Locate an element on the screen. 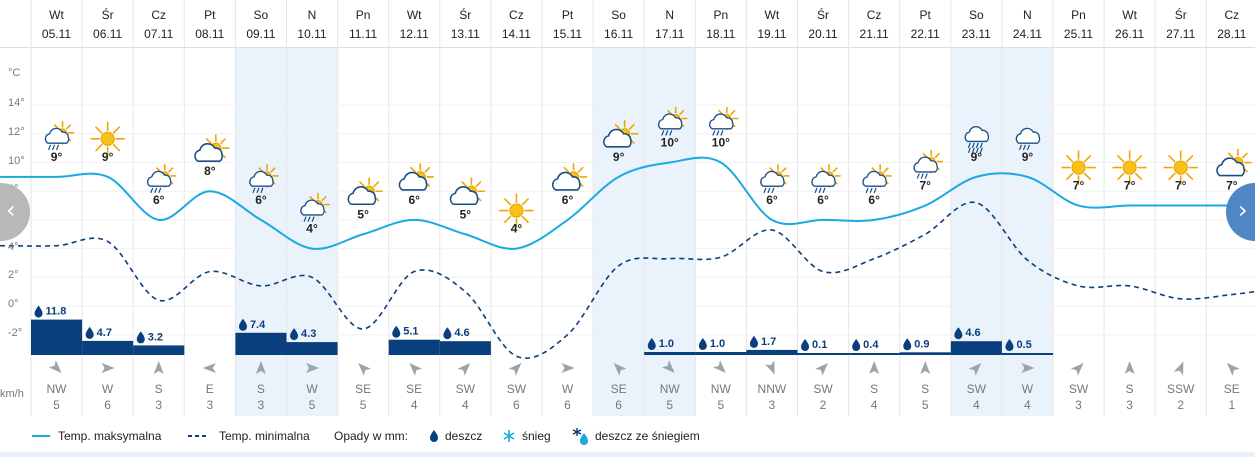 This screenshot has height=457, width=1255. precip-label: 3.2 is located at coordinates (155, 337).